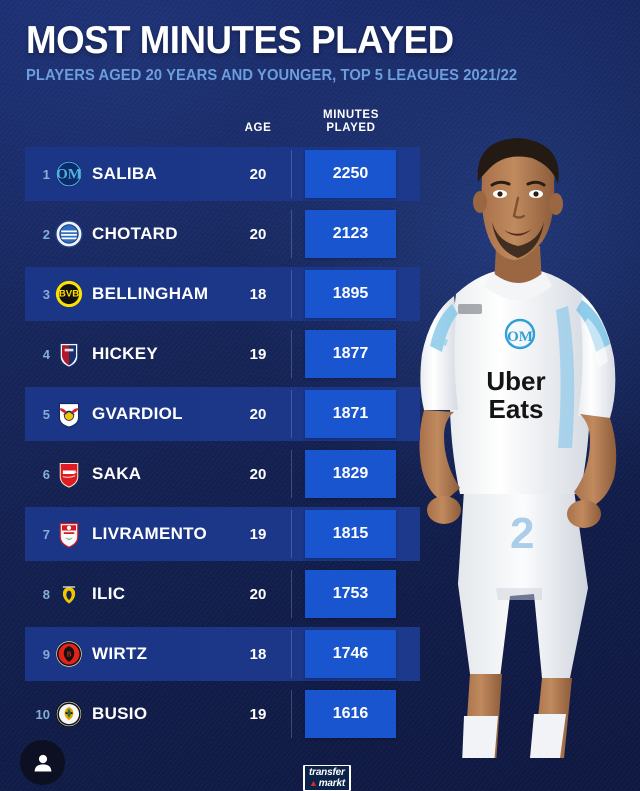 The height and width of the screenshot is (791, 640). I want to click on olympique-marseille-crest: OM, so click(69, 174).